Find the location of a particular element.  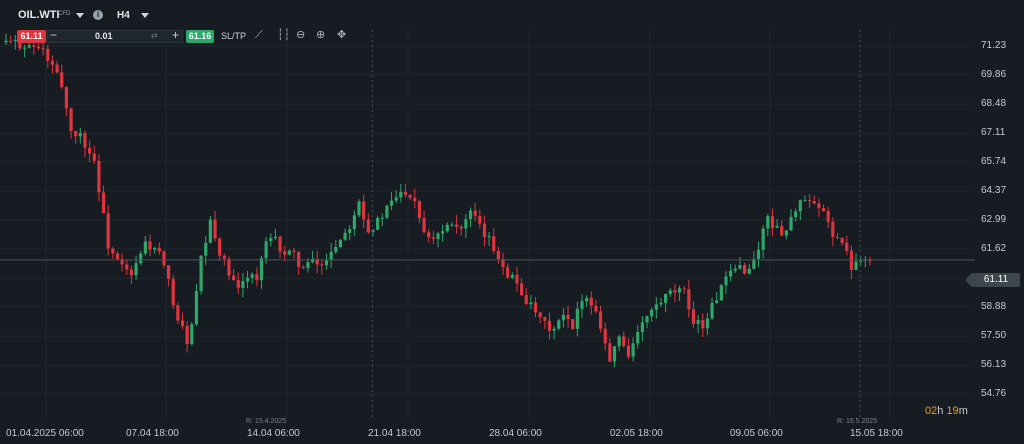

price-tick-label: 62.99 is located at coordinates (994, 220).